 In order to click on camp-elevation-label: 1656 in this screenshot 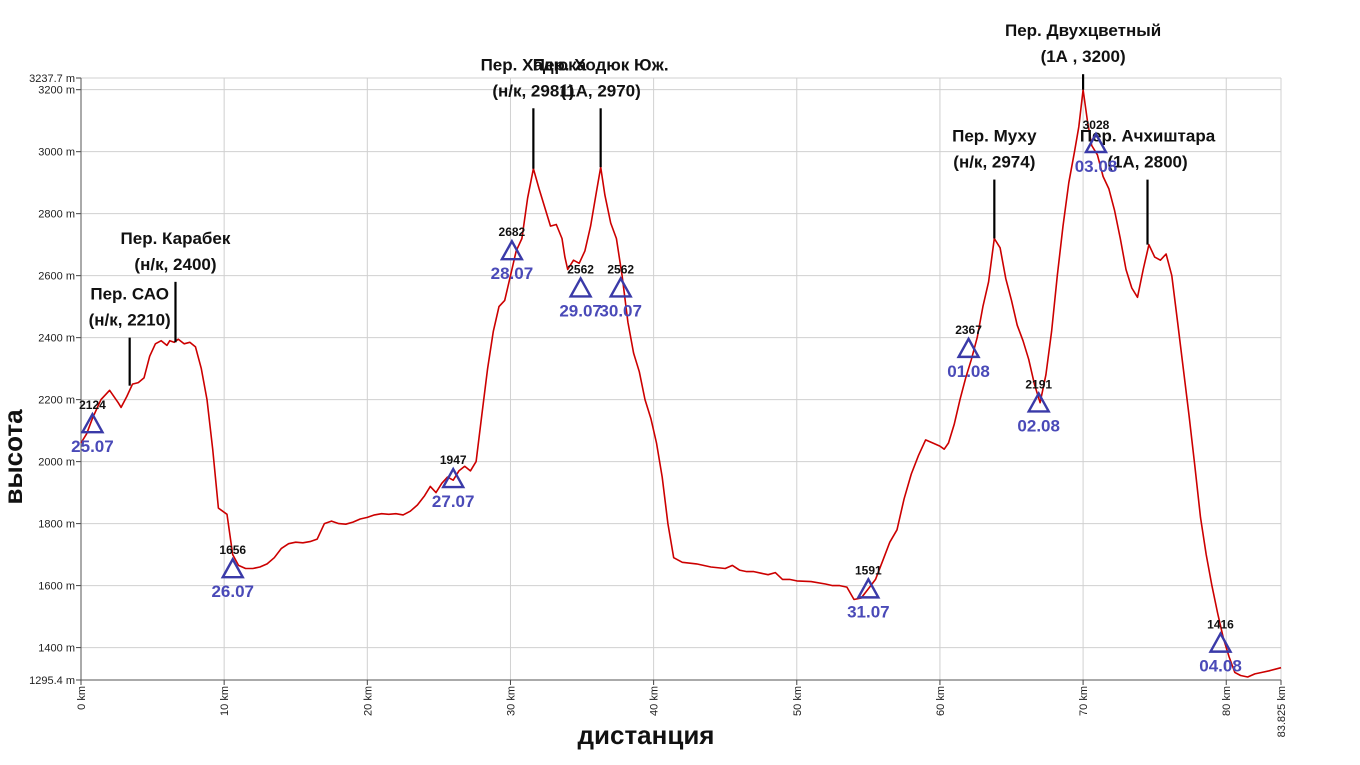, I will do `click(232, 550)`.